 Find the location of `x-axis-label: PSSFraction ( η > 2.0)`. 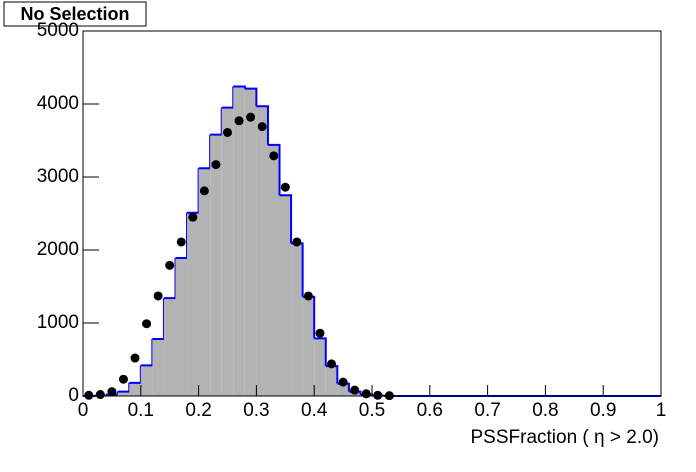

x-axis-label: PSSFraction ( η > 2.0) is located at coordinates (565, 437).